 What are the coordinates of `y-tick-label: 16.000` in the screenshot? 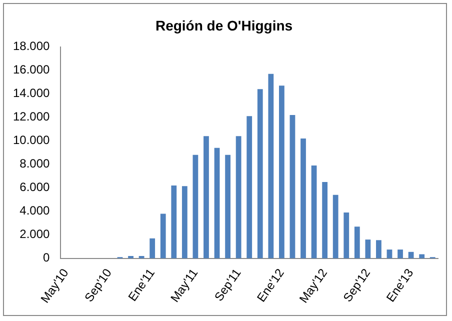 It's located at (31, 69).